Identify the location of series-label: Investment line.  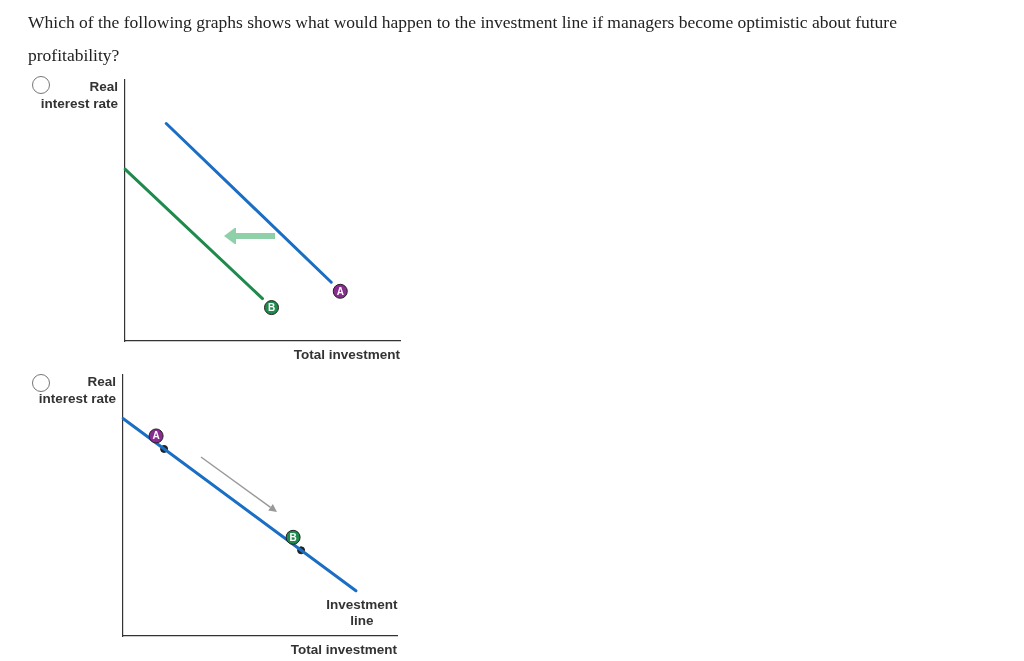
(362, 613).